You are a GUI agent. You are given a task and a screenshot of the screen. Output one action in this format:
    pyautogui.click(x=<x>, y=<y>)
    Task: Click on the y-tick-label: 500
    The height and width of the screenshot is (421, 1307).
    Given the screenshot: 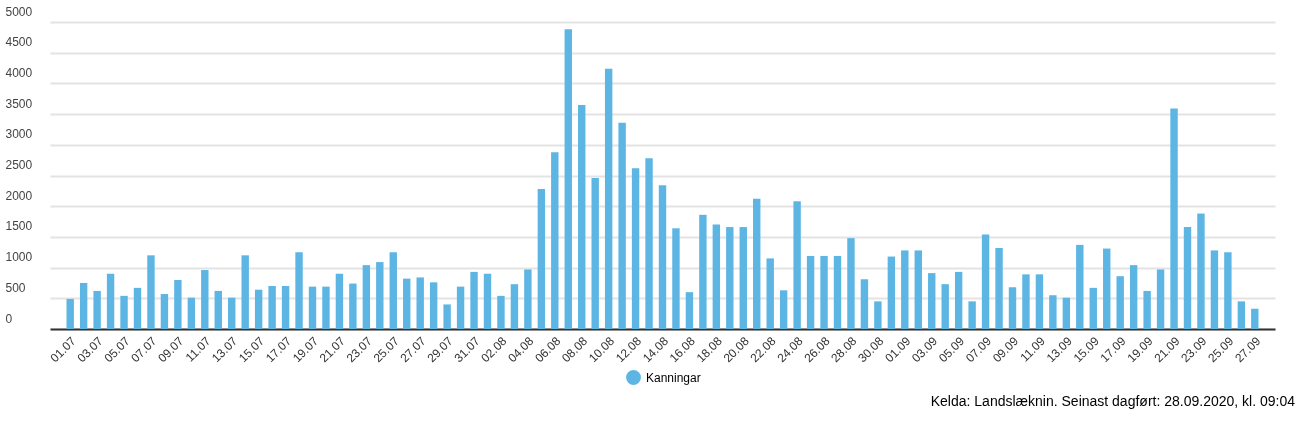 What is the action you would take?
    pyautogui.click(x=15, y=287)
    